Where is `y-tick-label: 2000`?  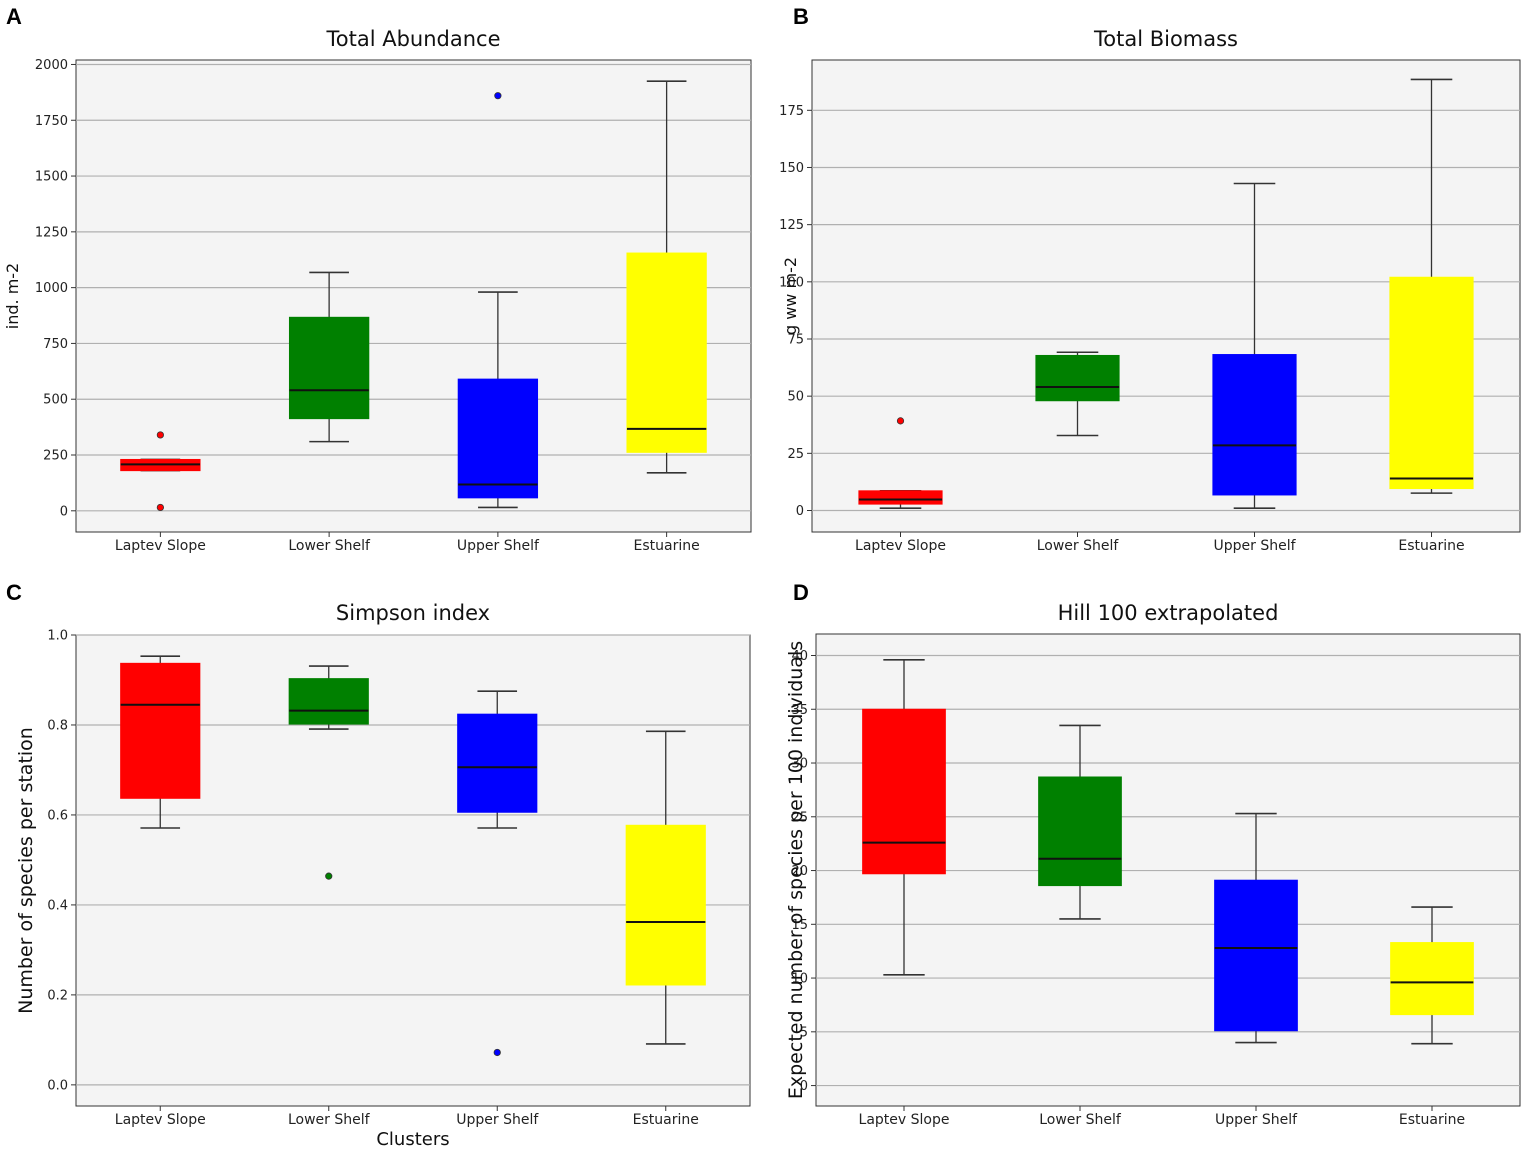
y-tick-label: 2000 is located at coordinates (51, 65).